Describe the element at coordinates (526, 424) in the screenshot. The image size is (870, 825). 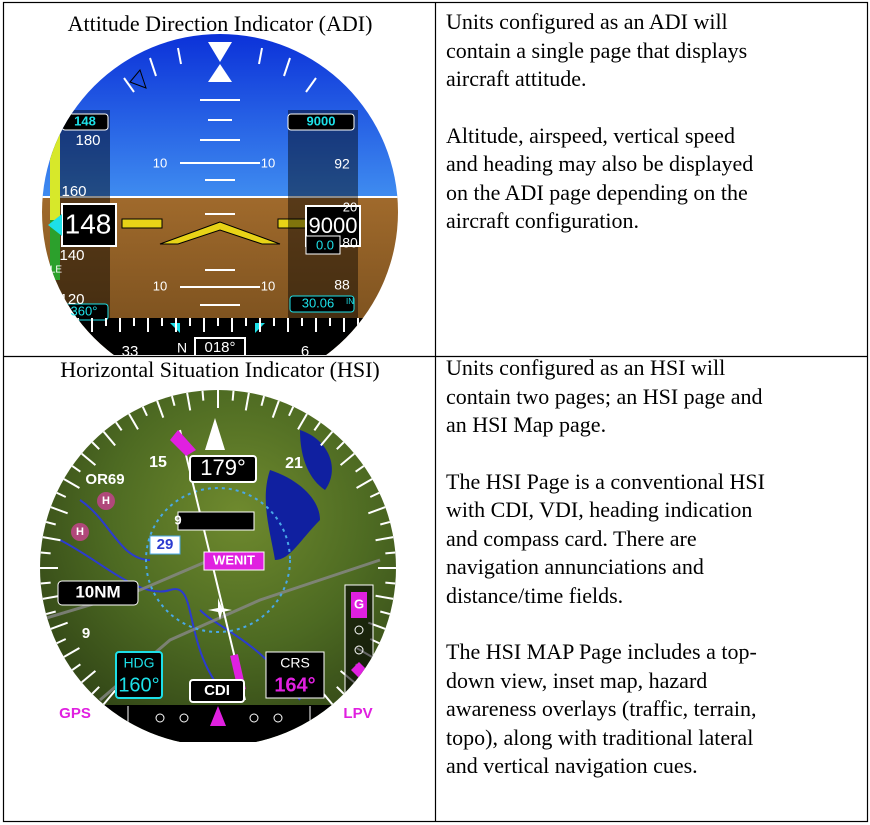
I see `text-line: an HSI Map page.` at that location.